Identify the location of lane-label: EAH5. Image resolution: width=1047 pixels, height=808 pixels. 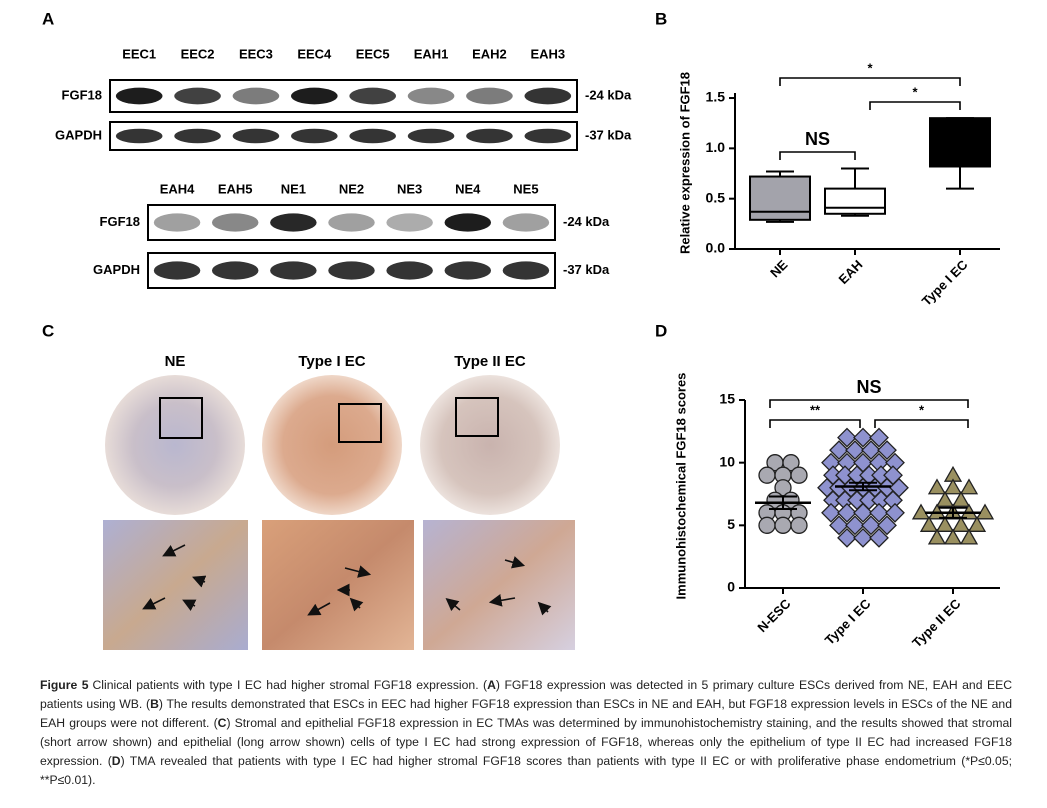
(235, 188).